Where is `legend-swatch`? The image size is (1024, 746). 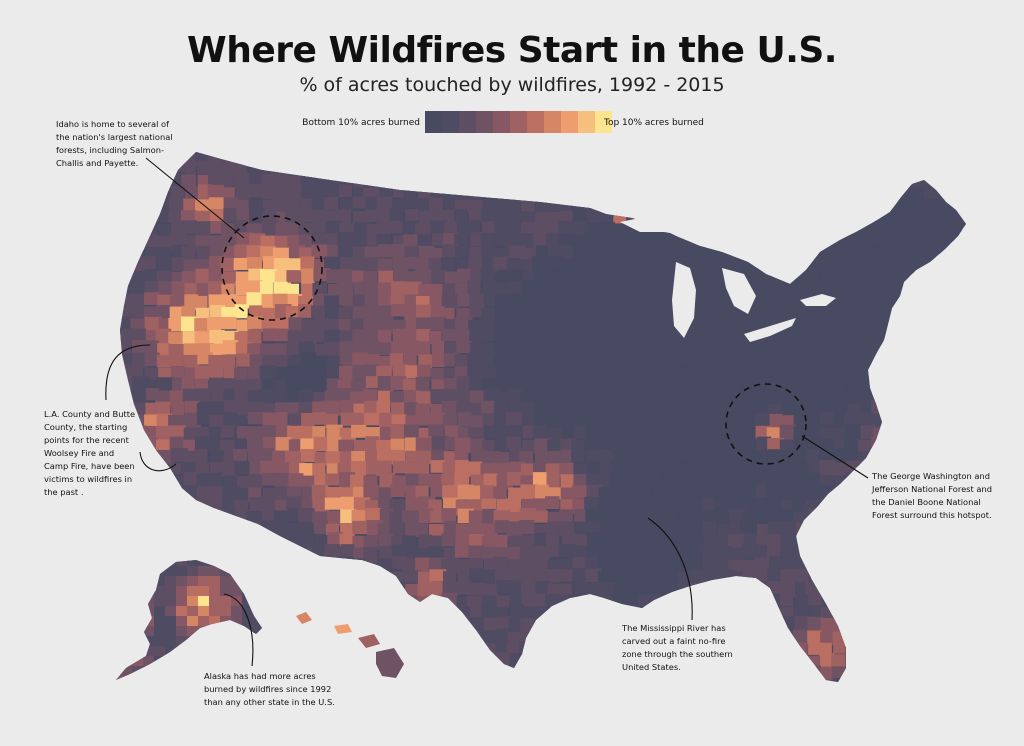
legend-swatch is located at coordinates (484, 122).